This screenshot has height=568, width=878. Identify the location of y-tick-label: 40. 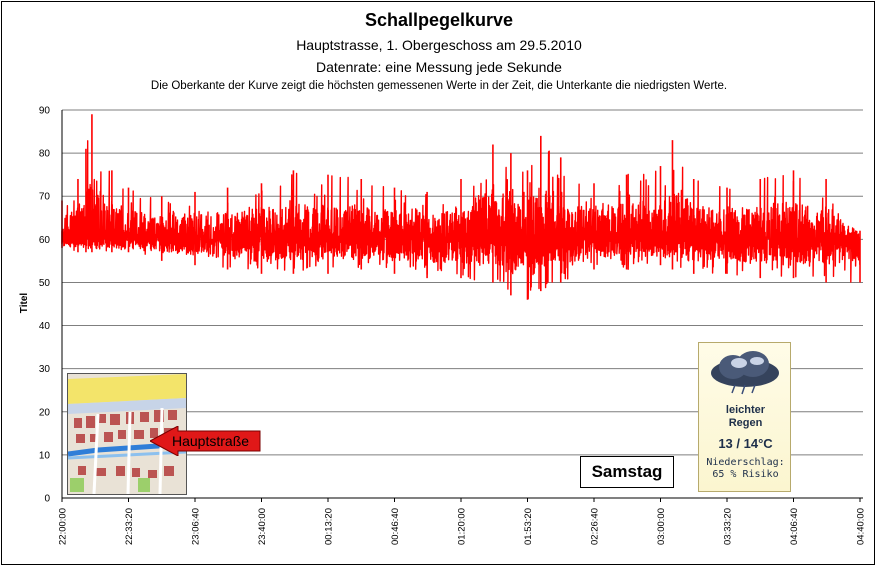
(45, 326).